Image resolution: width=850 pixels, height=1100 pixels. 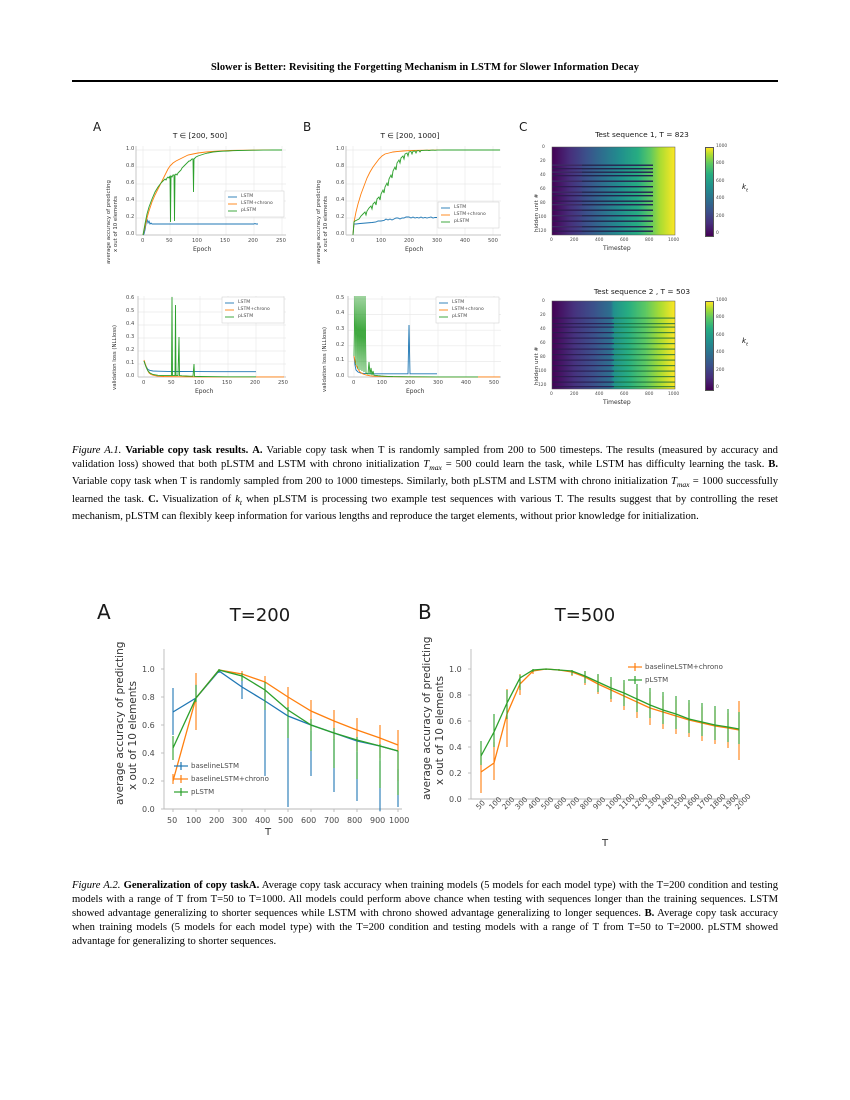 I want to click on cbar2-label-k: k, so click(x=744, y=341).